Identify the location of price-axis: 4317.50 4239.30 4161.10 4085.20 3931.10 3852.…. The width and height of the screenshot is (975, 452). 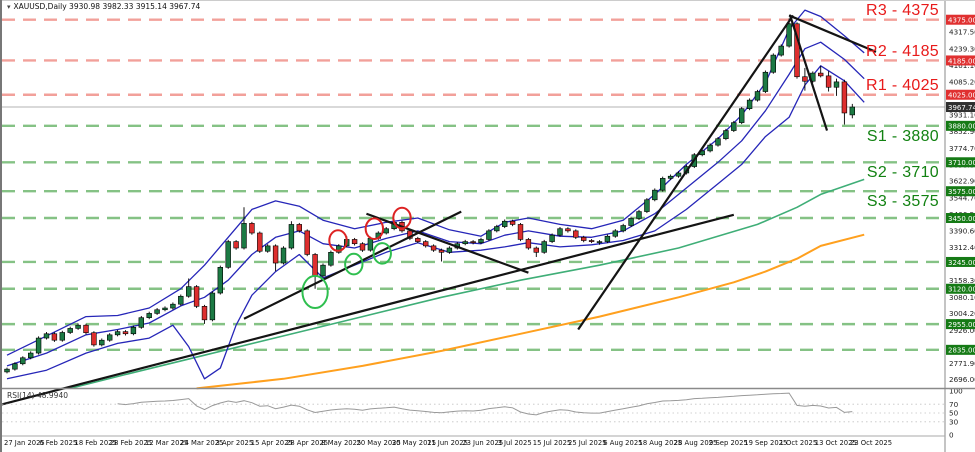
(960, 199).